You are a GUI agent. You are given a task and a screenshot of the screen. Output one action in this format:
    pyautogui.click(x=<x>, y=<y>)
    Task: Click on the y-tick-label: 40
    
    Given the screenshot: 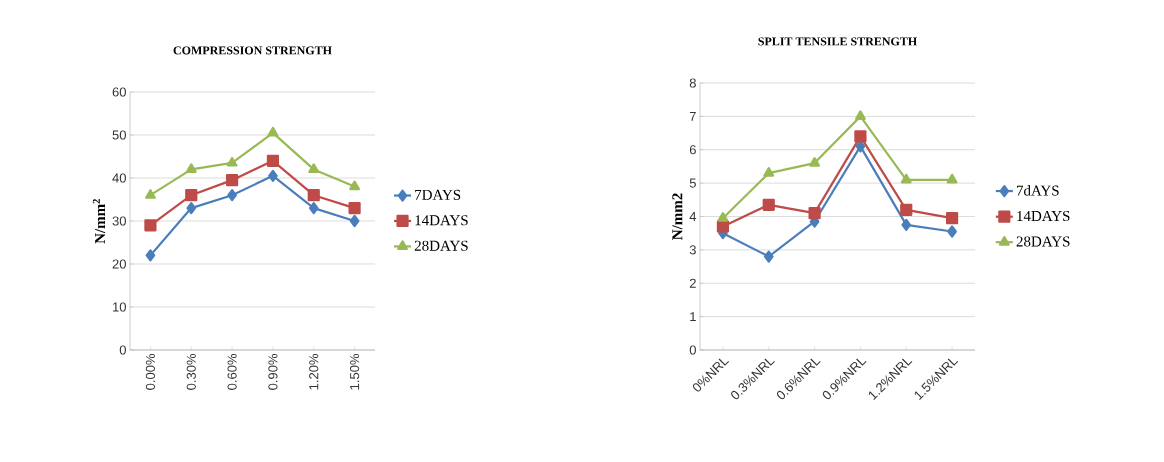 What is the action you would take?
    pyautogui.click(x=119, y=178)
    